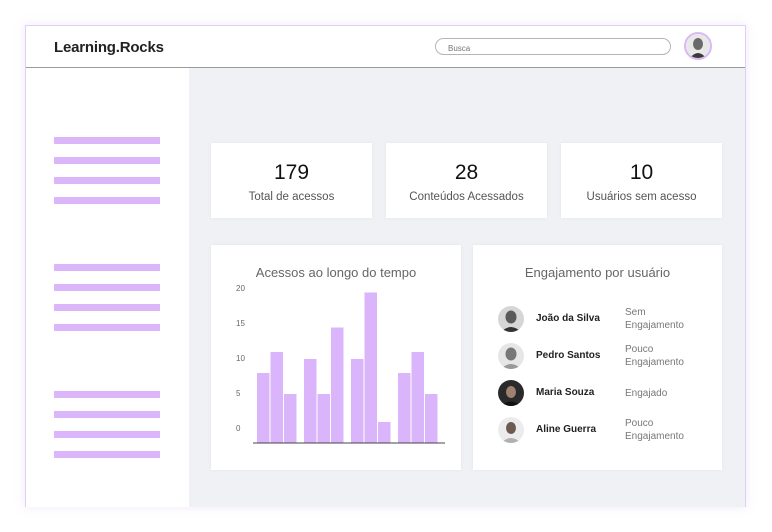  I want to click on app-logo: Learning.Rocks, so click(109, 47).